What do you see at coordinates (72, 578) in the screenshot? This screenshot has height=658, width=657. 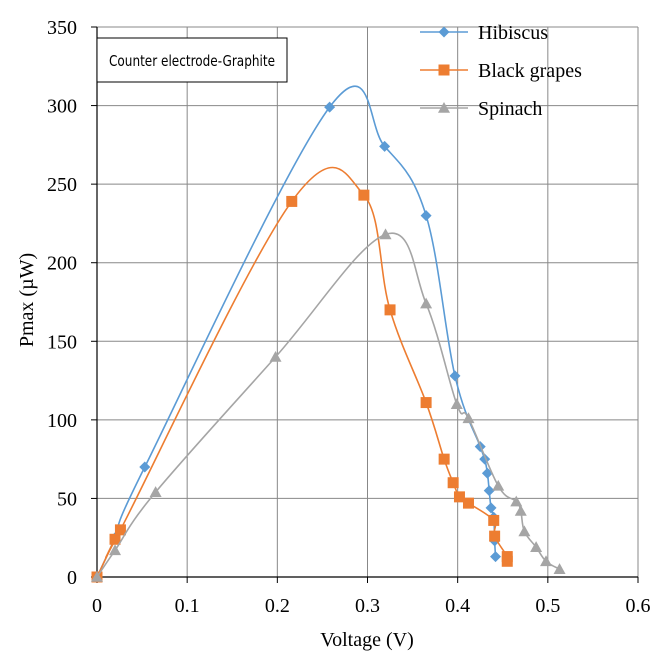 I see `y-tick-label: 0` at bounding box center [72, 578].